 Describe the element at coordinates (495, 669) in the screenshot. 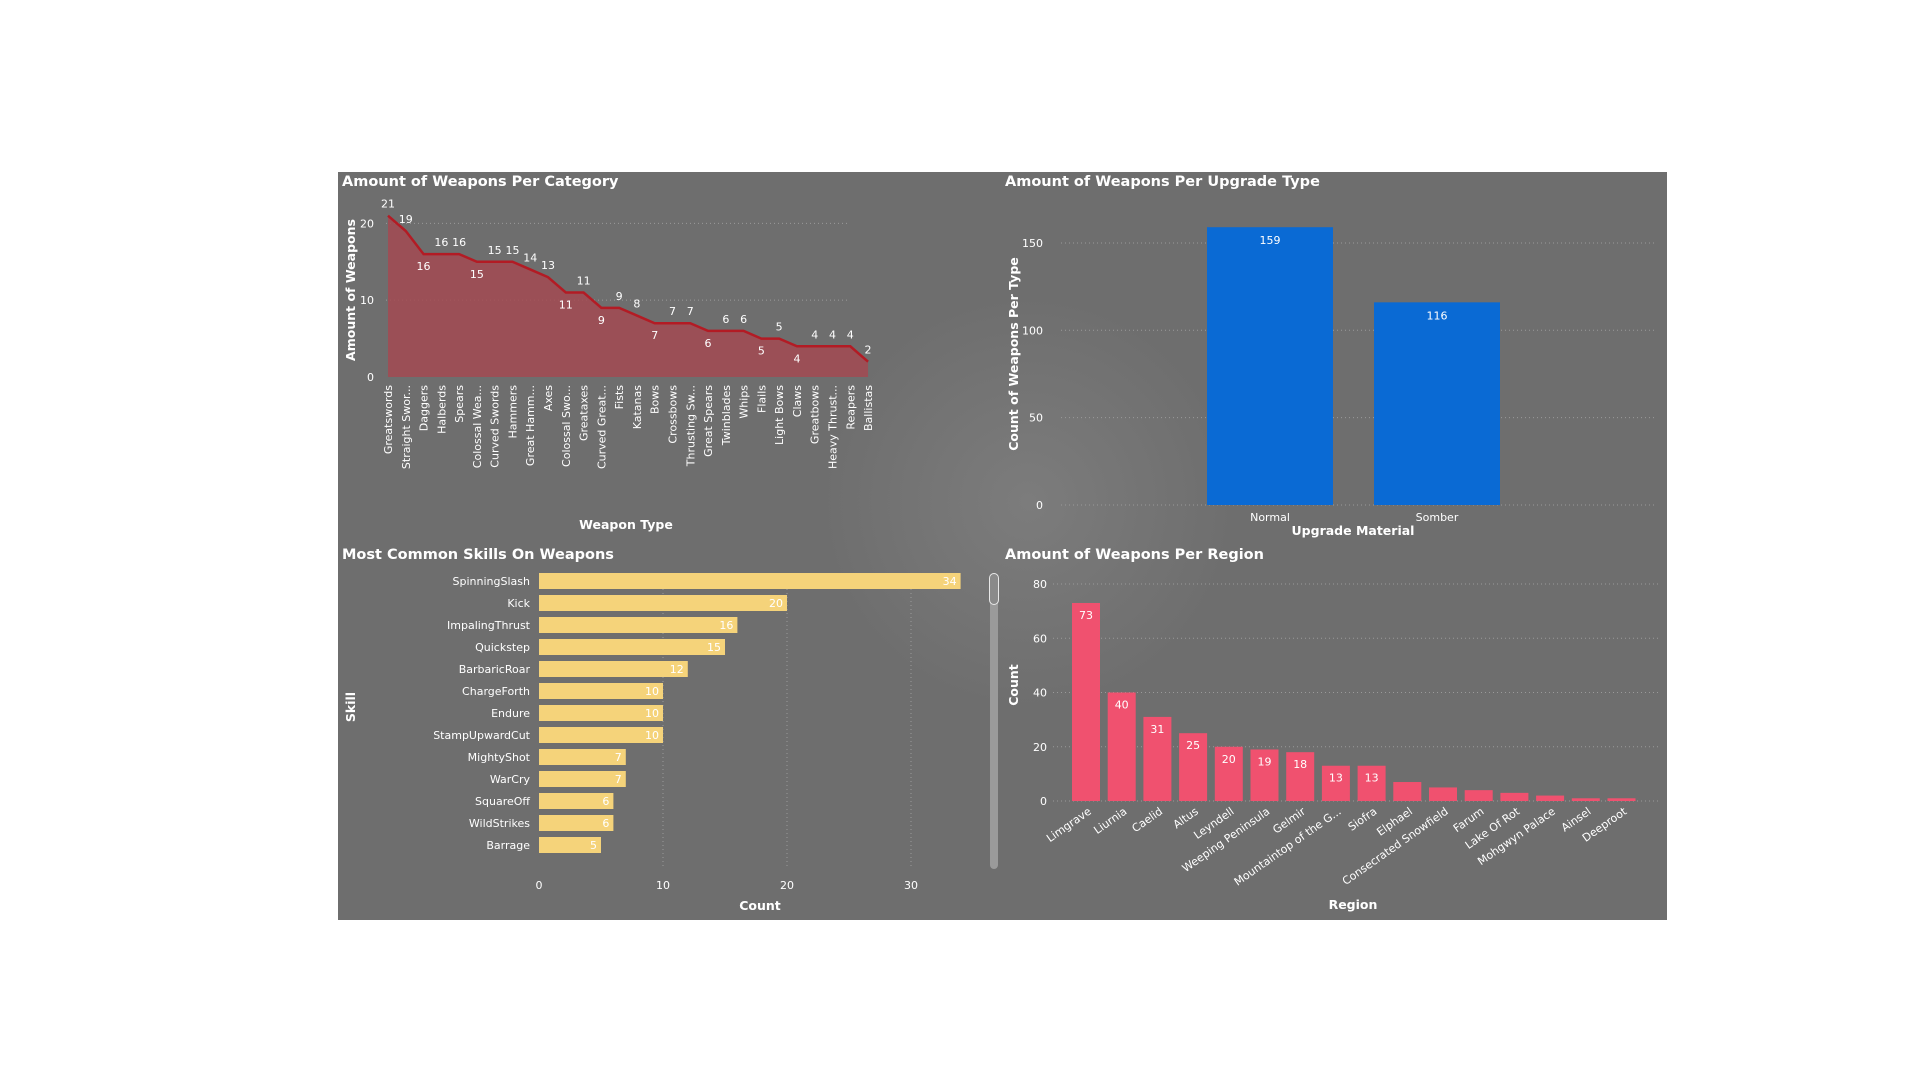

I see `skills-y-tick: BarbaricRoar` at that location.